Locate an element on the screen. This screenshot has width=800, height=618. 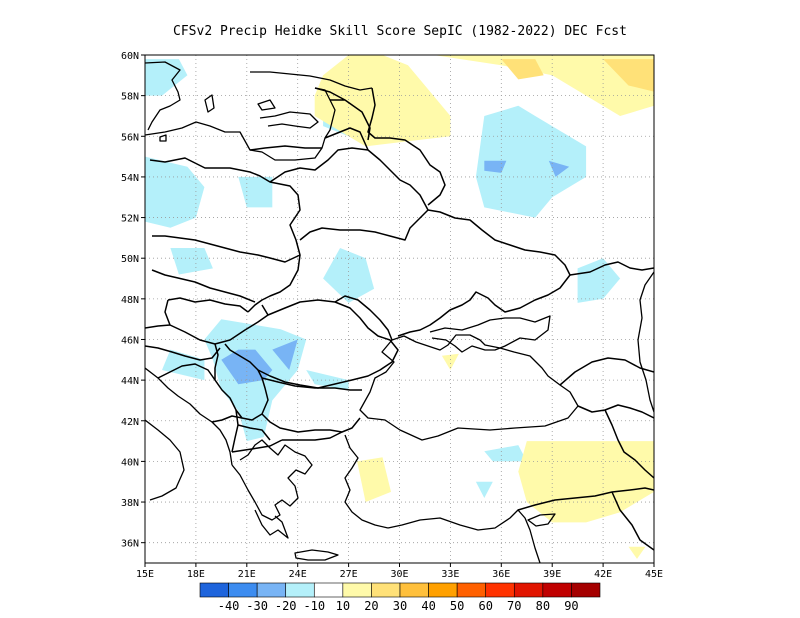
turkey-south-coast is located at coordinates (464, 536).